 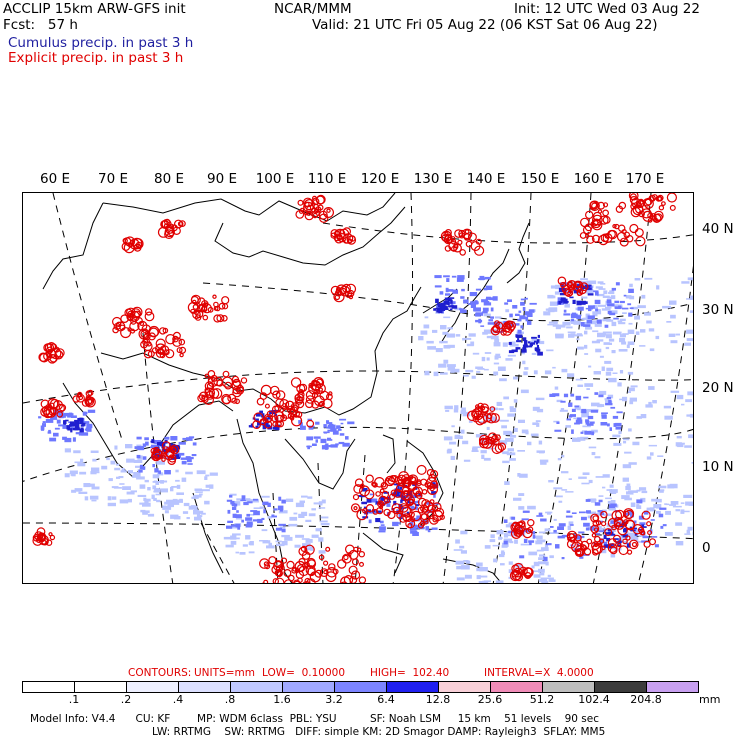 I want to click on contours-label: CONTOURS:, so click(x=160, y=673).